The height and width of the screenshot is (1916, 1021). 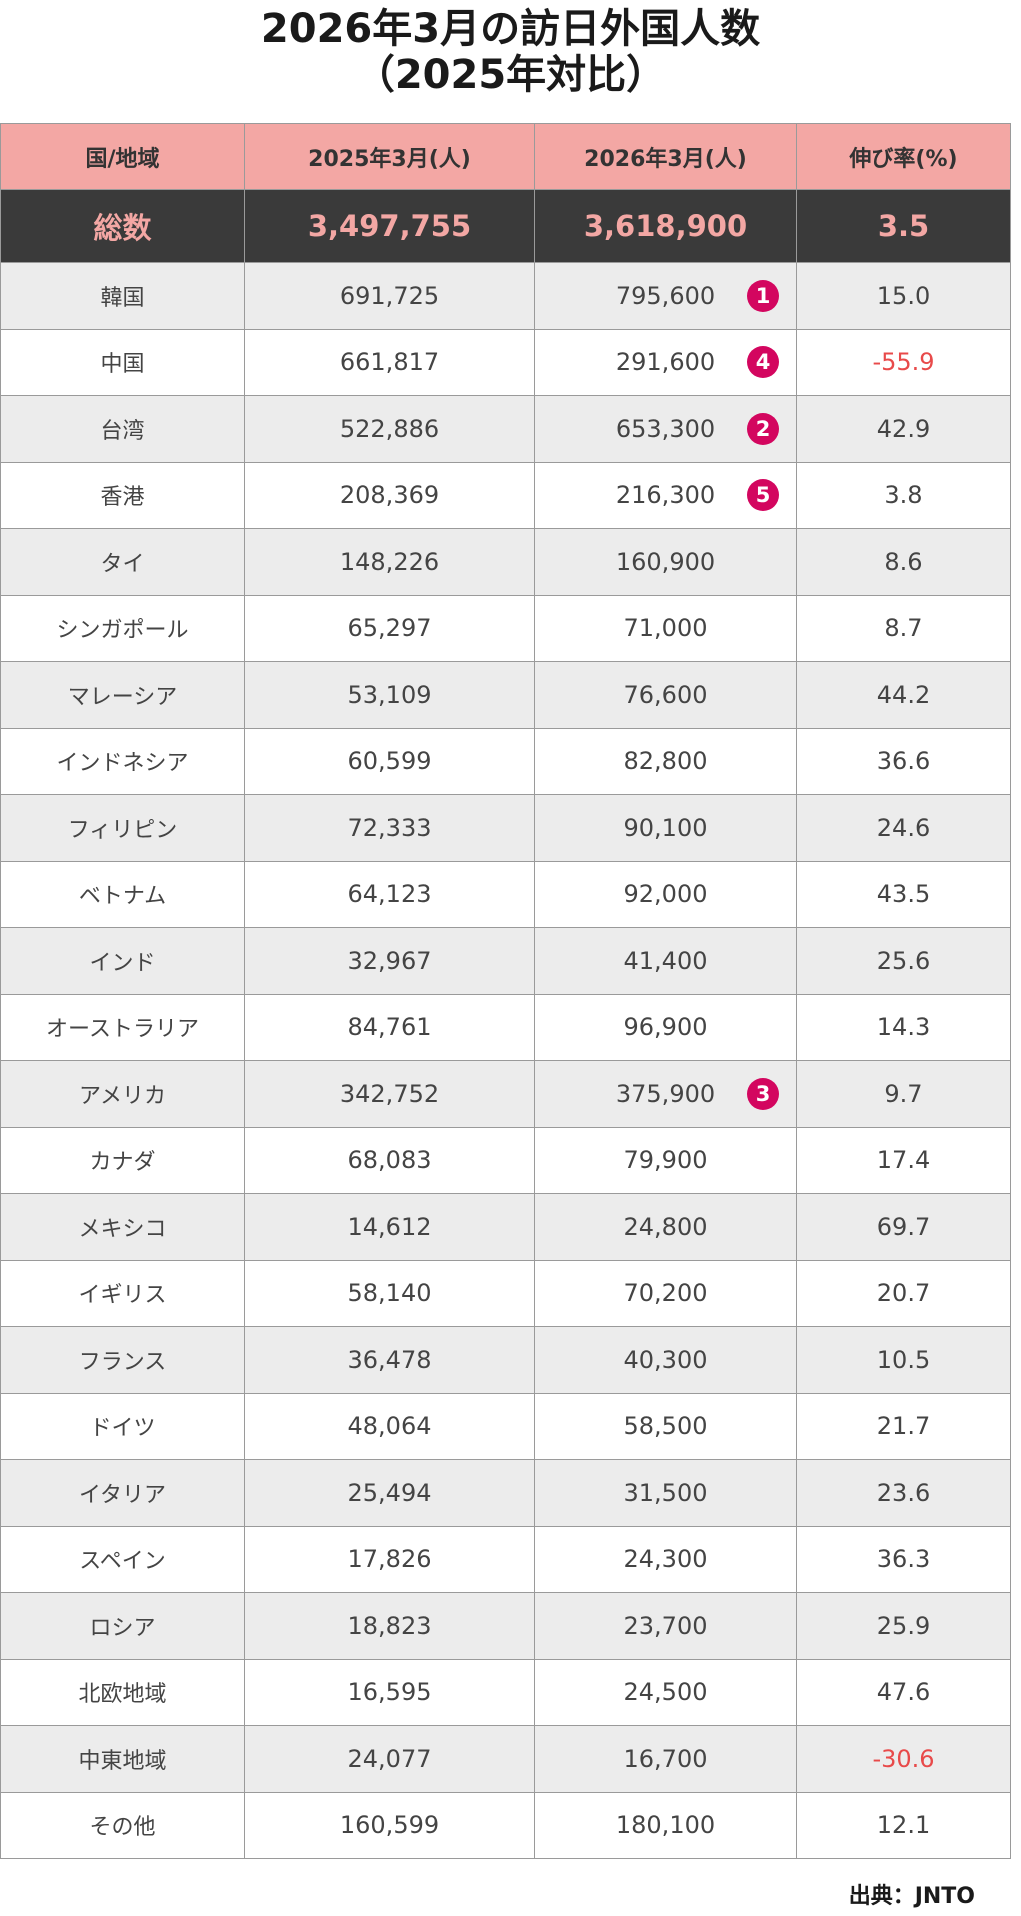 What do you see at coordinates (122, 1825) in the screenshot?
I see `region-name: その他` at bounding box center [122, 1825].